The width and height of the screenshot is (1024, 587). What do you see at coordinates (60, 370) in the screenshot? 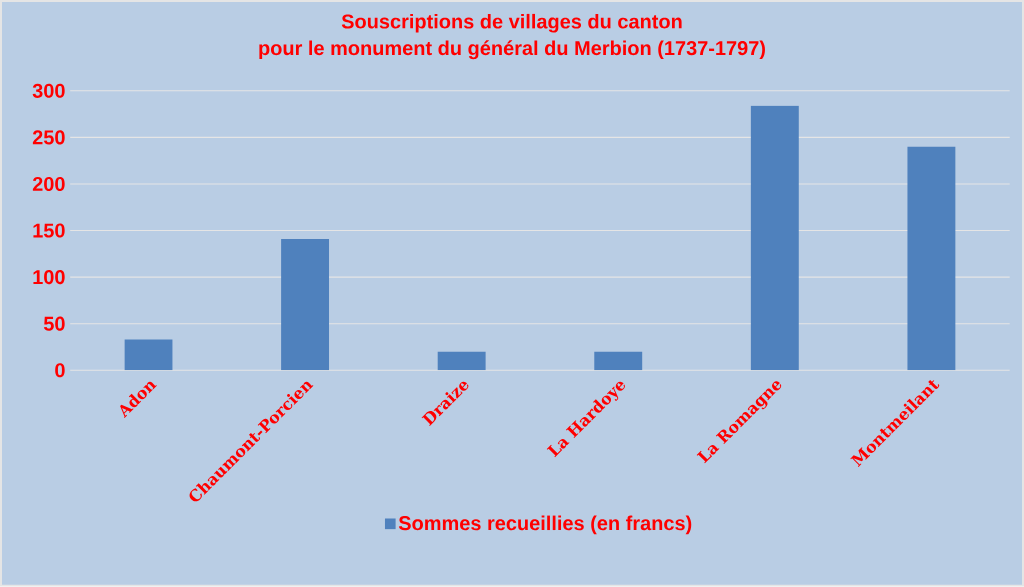
I see `y-tick-label: 0` at bounding box center [60, 370].